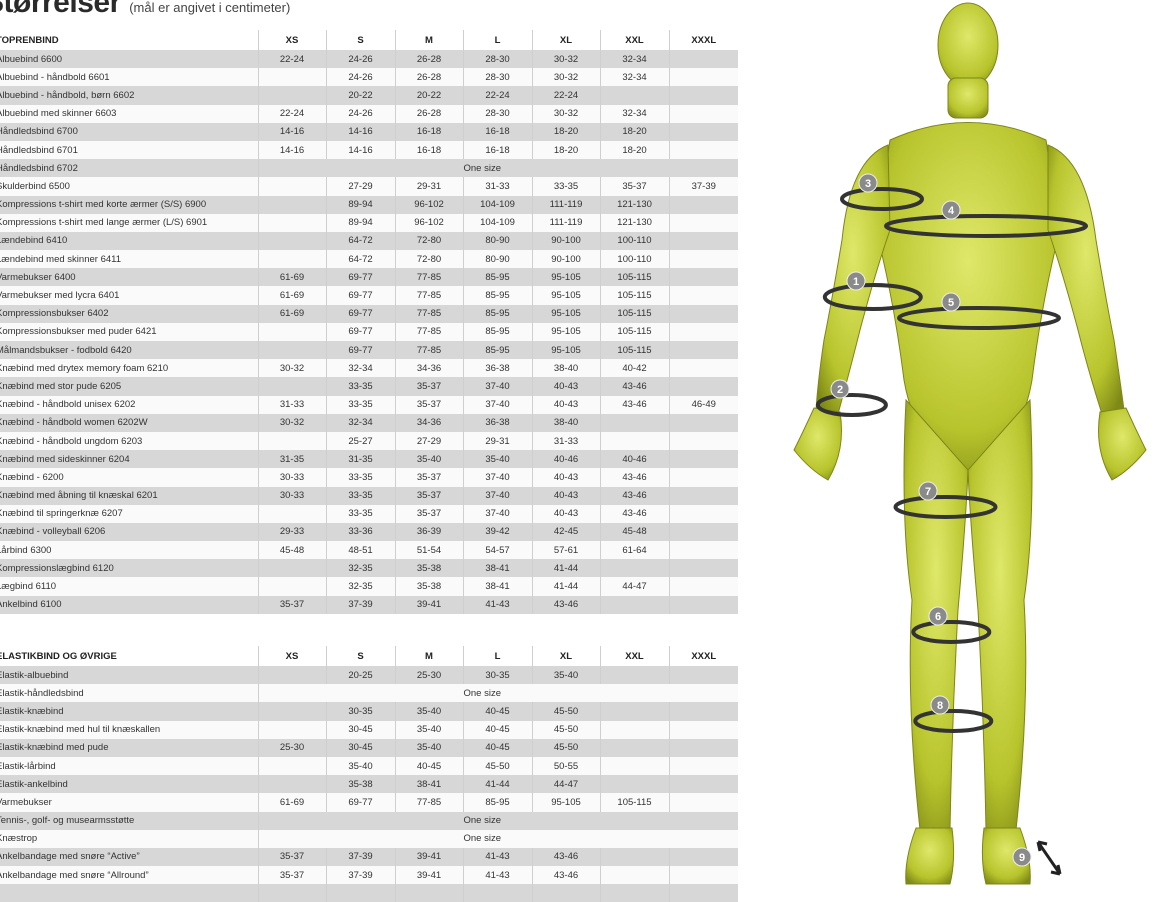  What do you see at coordinates (497, 350) in the screenshot?
I see `size-cell-l: 85-95` at bounding box center [497, 350].